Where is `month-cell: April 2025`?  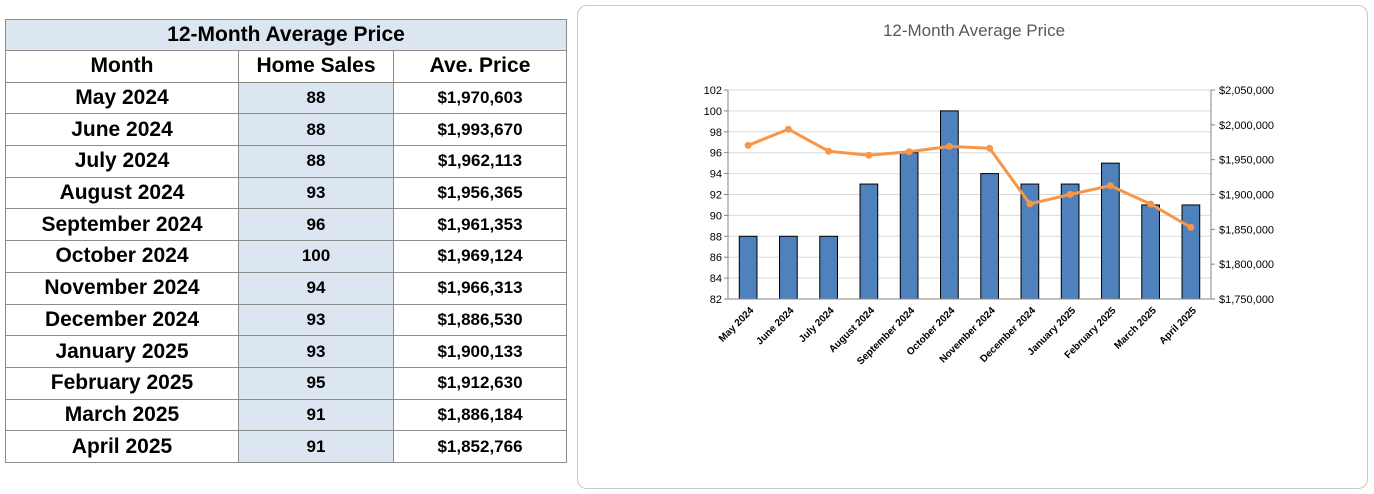 month-cell: April 2025 is located at coordinates (122, 446).